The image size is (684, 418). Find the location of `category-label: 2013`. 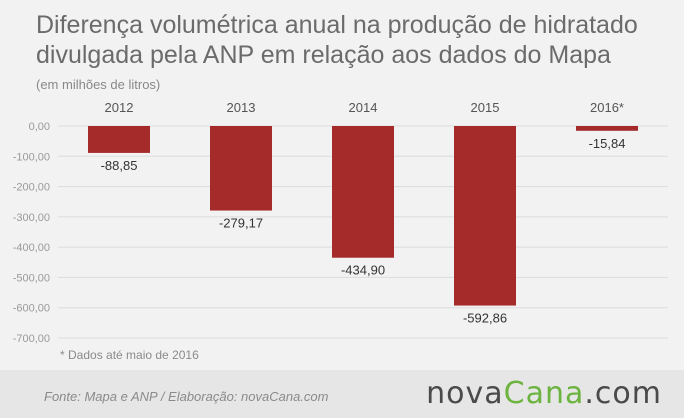

category-label: 2013 is located at coordinates (241, 107).